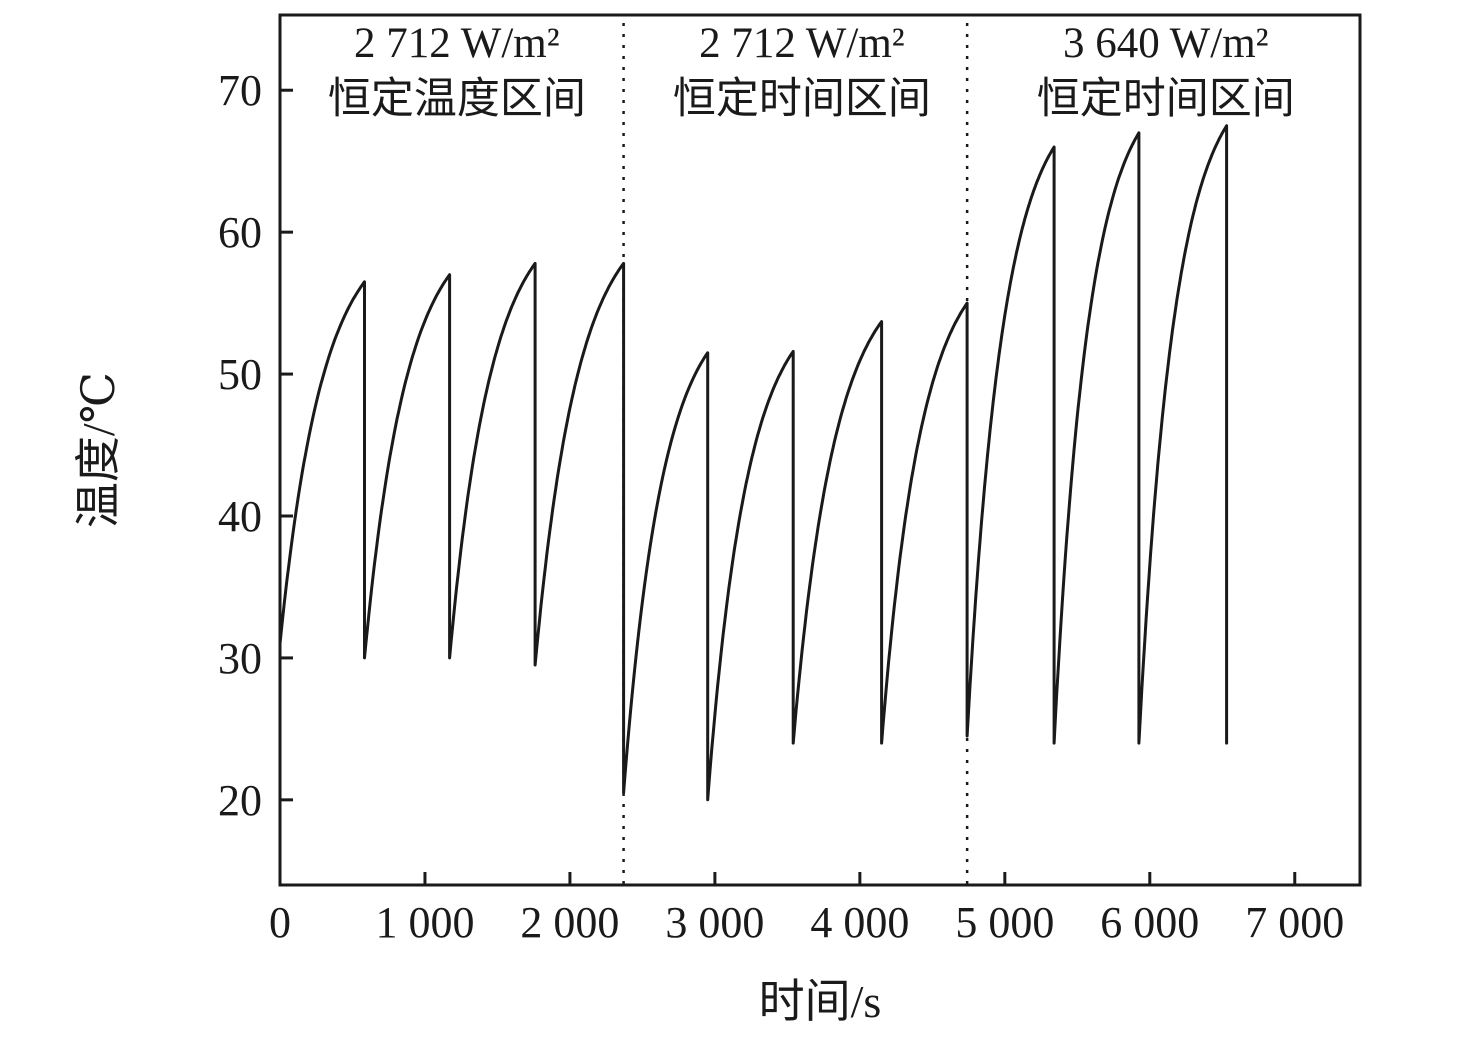 The height and width of the screenshot is (1047, 1476). Describe the element at coordinates (240, 516) in the screenshot. I see `y-tick-label: 40` at that location.